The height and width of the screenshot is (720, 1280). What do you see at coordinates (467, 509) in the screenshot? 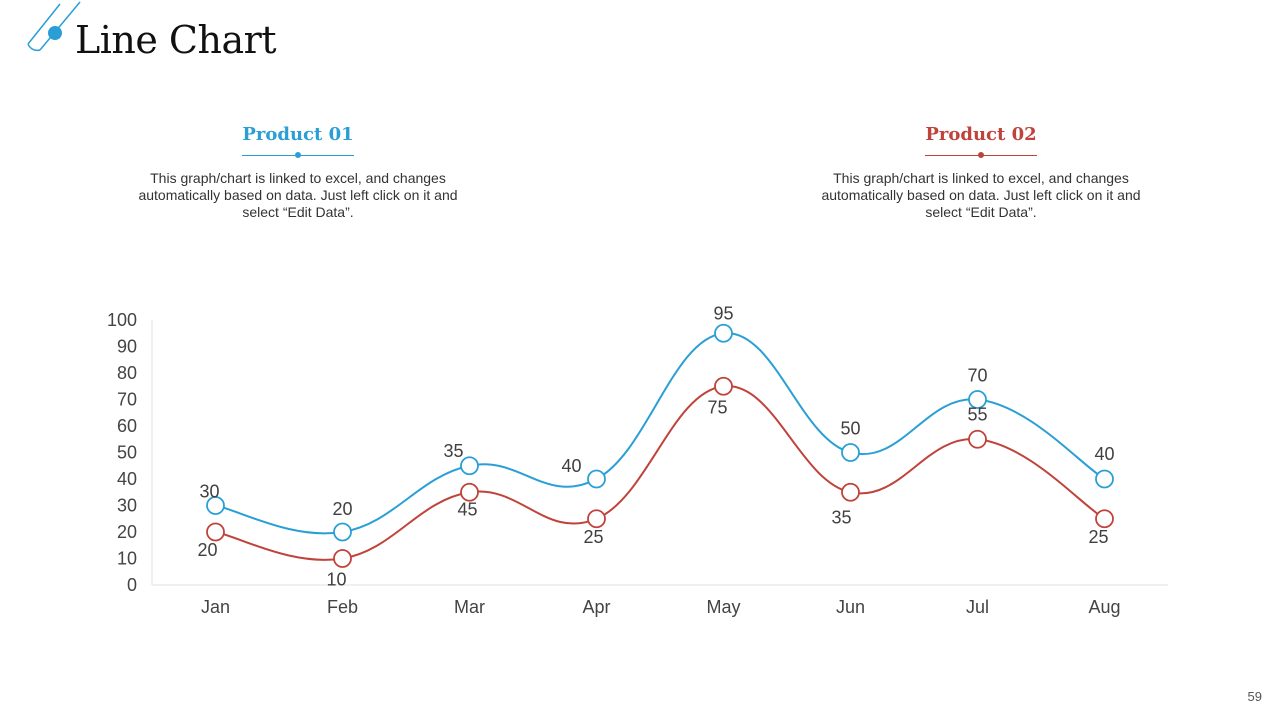
I see `data-label: 45` at bounding box center [467, 509].